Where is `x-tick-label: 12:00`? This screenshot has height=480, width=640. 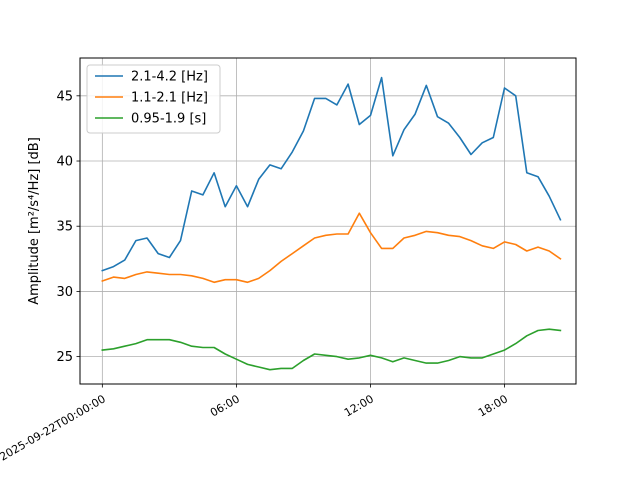 x-tick-label: 12:00 is located at coordinates (359, 405).